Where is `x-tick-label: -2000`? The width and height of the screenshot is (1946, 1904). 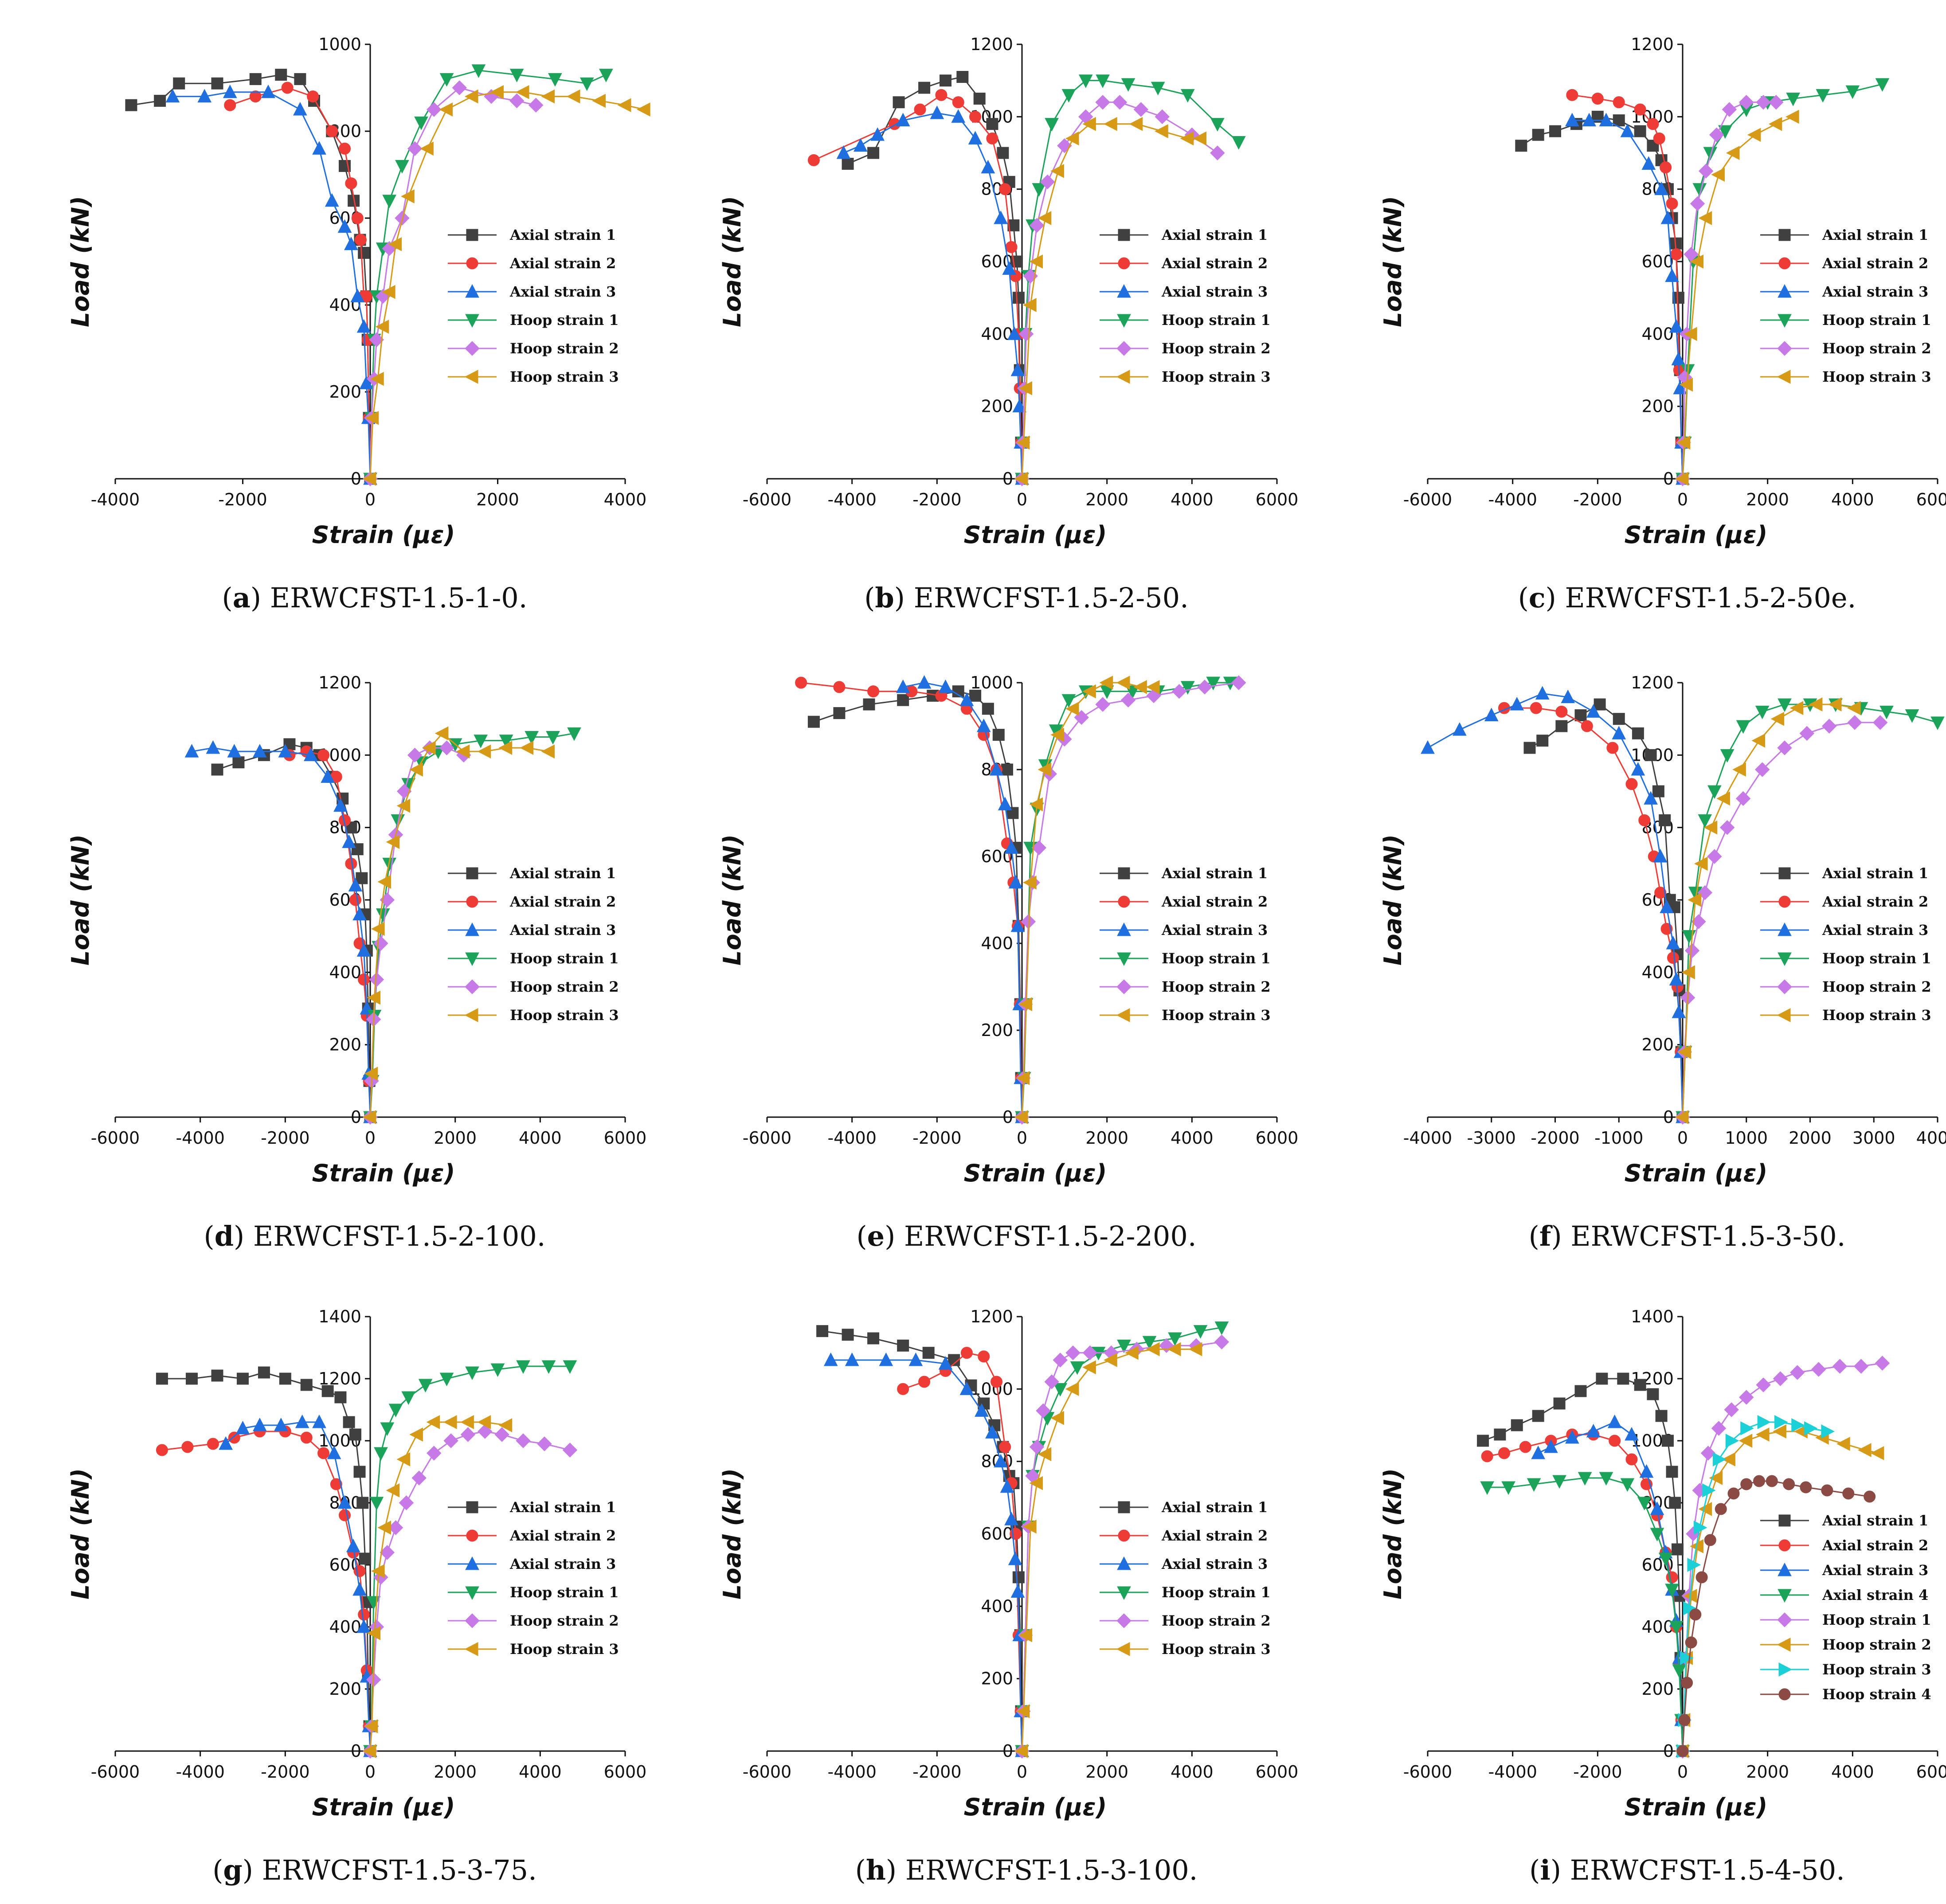 x-tick-label: -2000 is located at coordinates (936, 500).